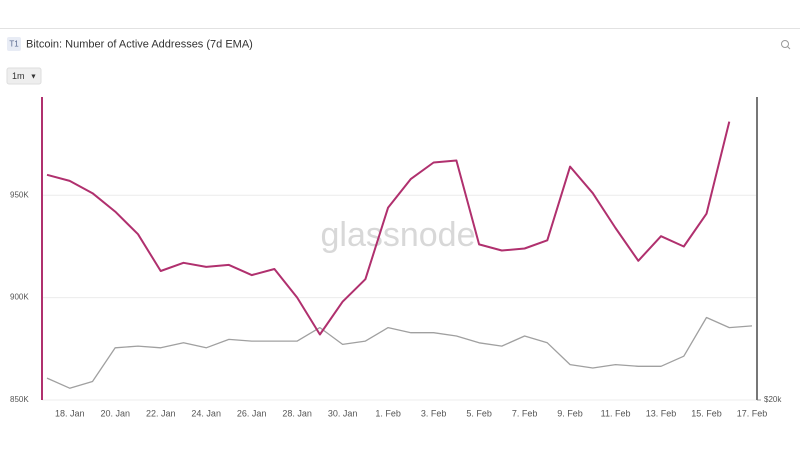 The height and width of the screenshot is (470, 800). What do you see at coordinates (388, 413) in the screenshot?
I see `x-tick-label: 1. Feb` at bounding box center [388, 413].